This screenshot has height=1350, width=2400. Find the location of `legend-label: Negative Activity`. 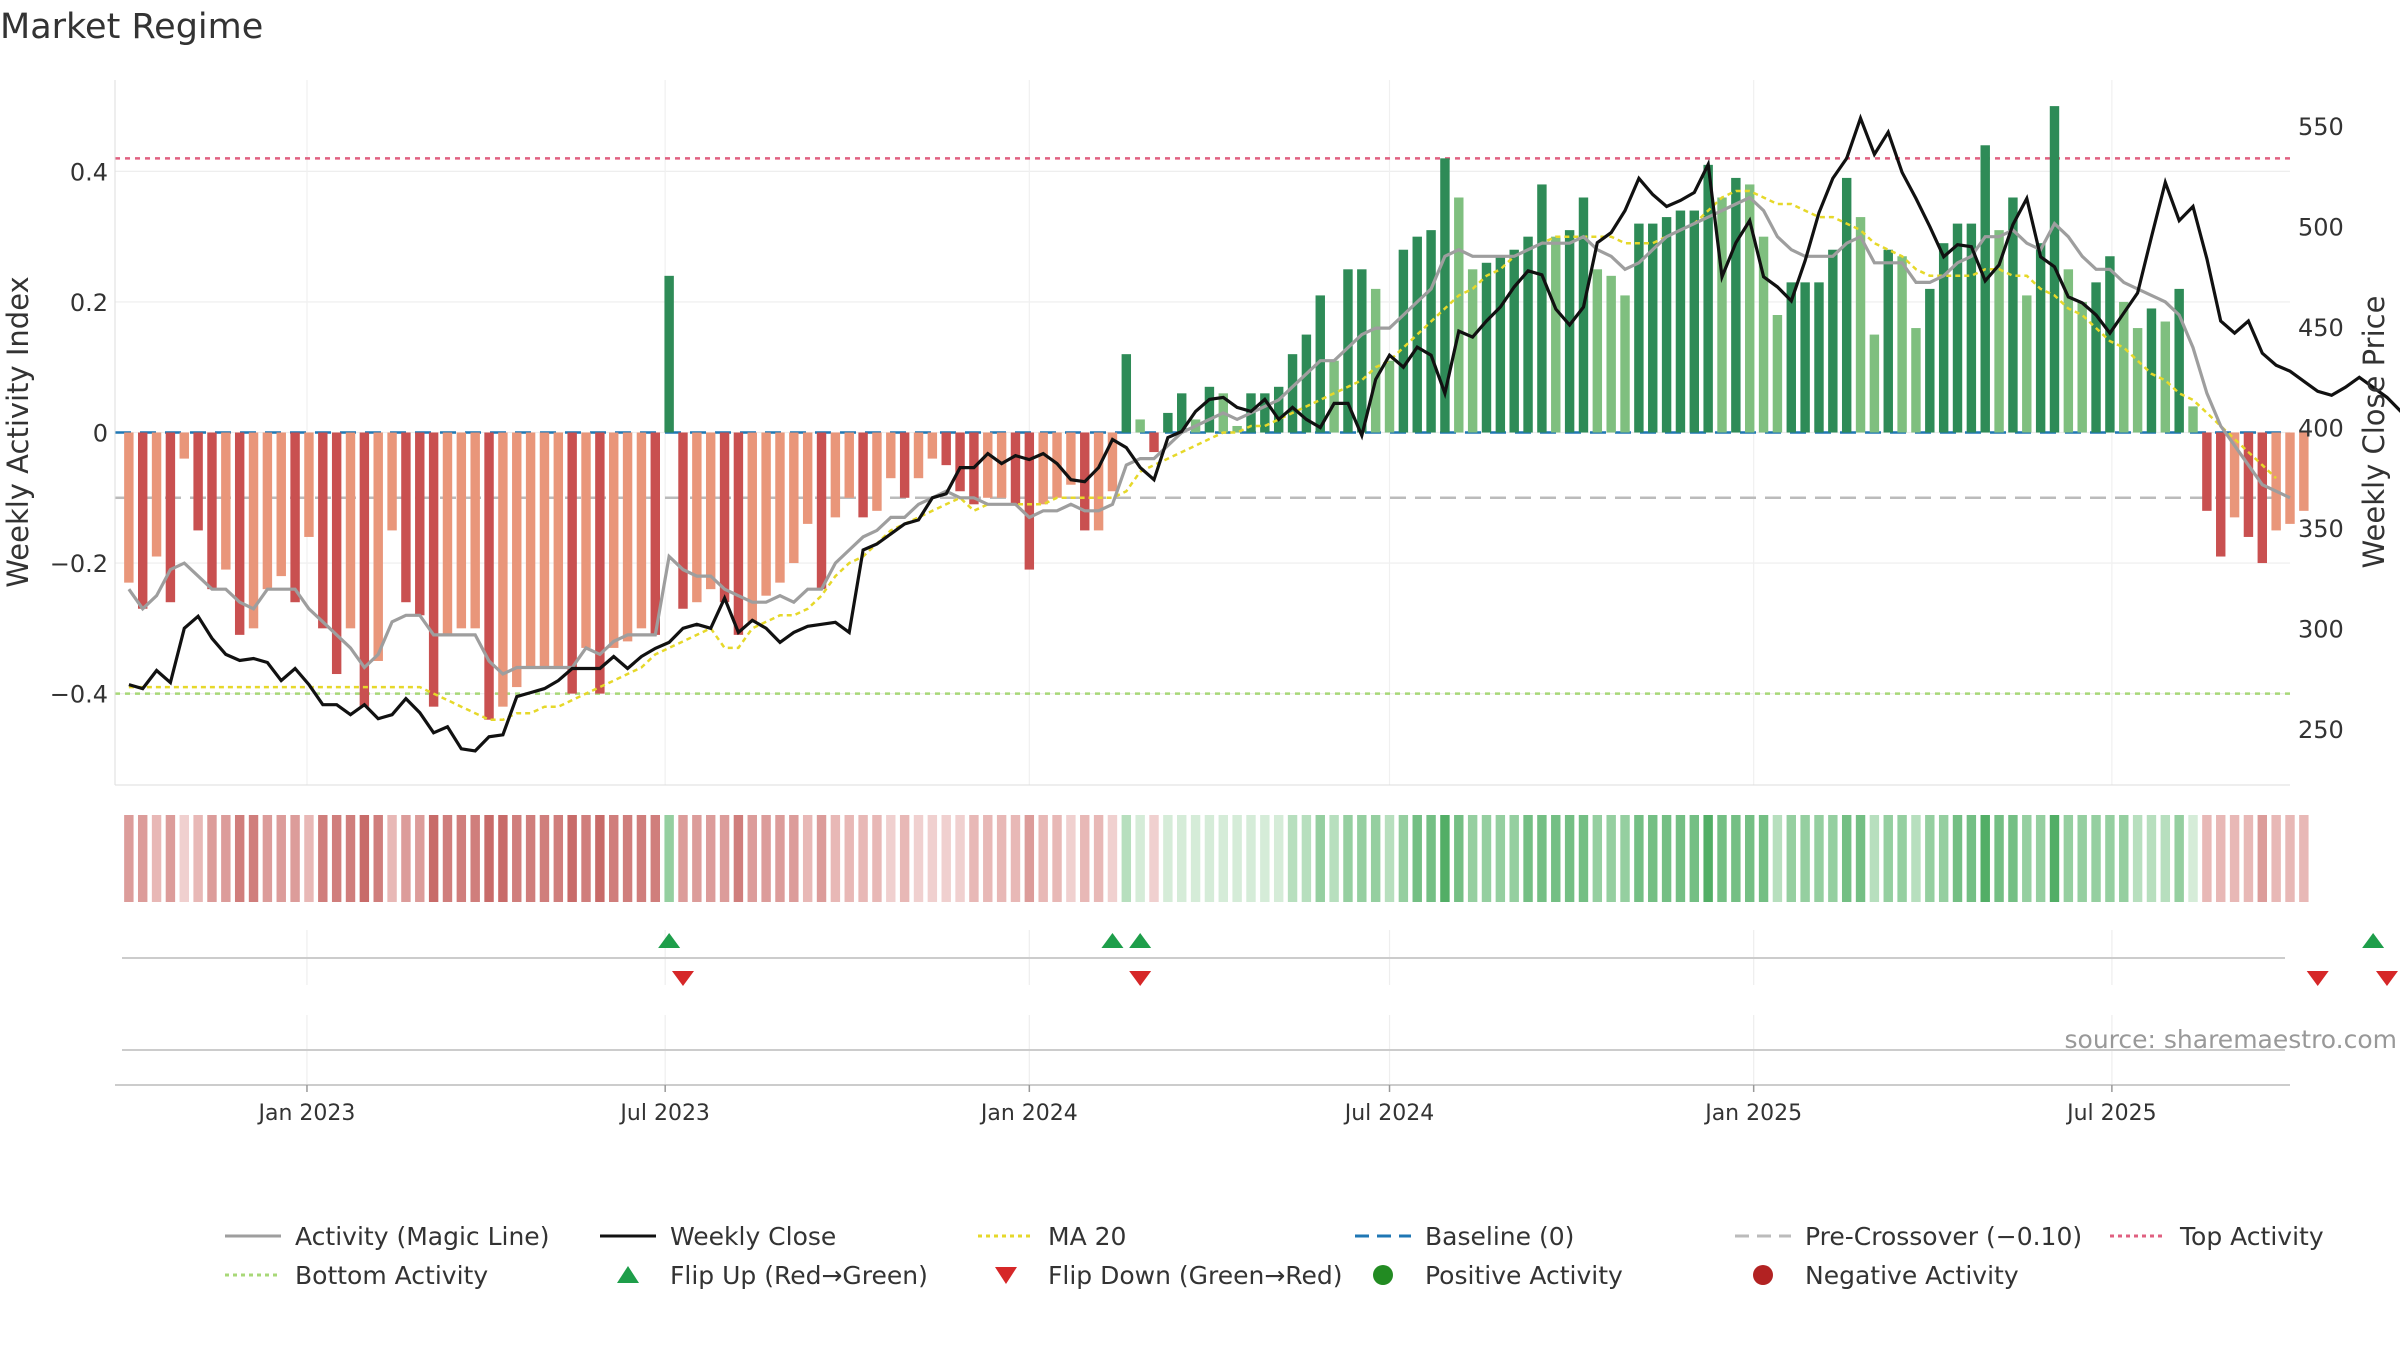

legend-label: Negative Activity is located at coordinates (1912, 1275).